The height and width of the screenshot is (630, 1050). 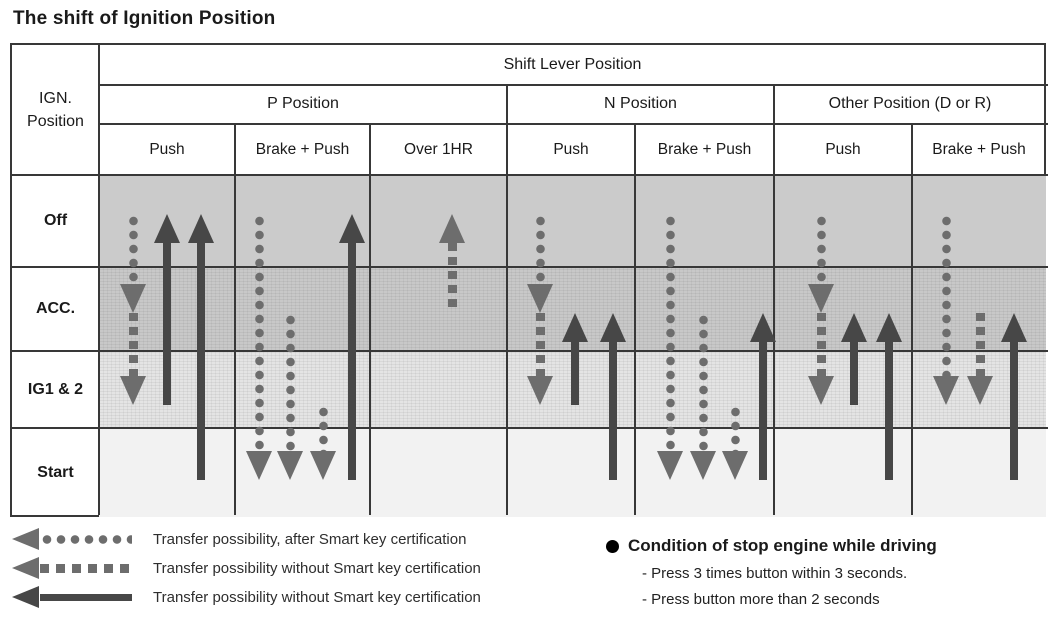 I want to click on subcol-header-over-1hr: Over 1HR, so click(x=438, y=149).